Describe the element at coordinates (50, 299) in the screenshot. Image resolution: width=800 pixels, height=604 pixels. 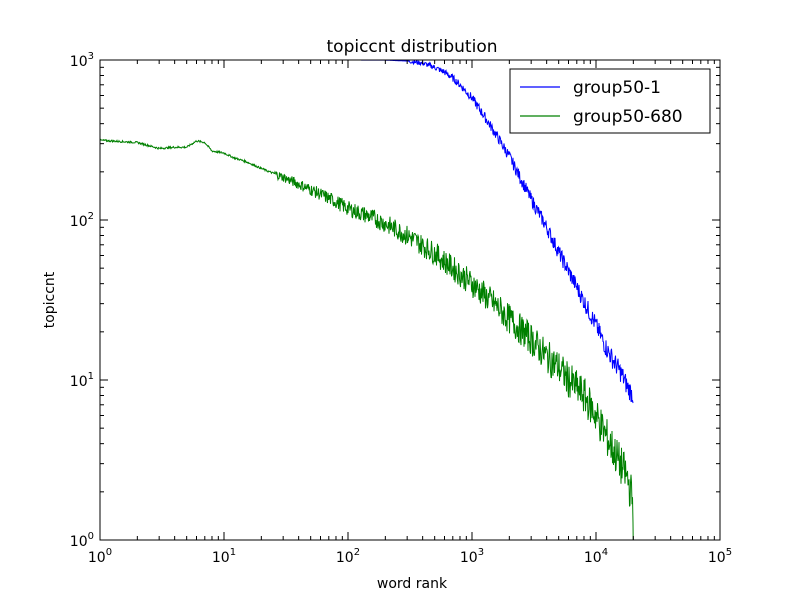
I see `y-axis-label: topiccnt` at that location.